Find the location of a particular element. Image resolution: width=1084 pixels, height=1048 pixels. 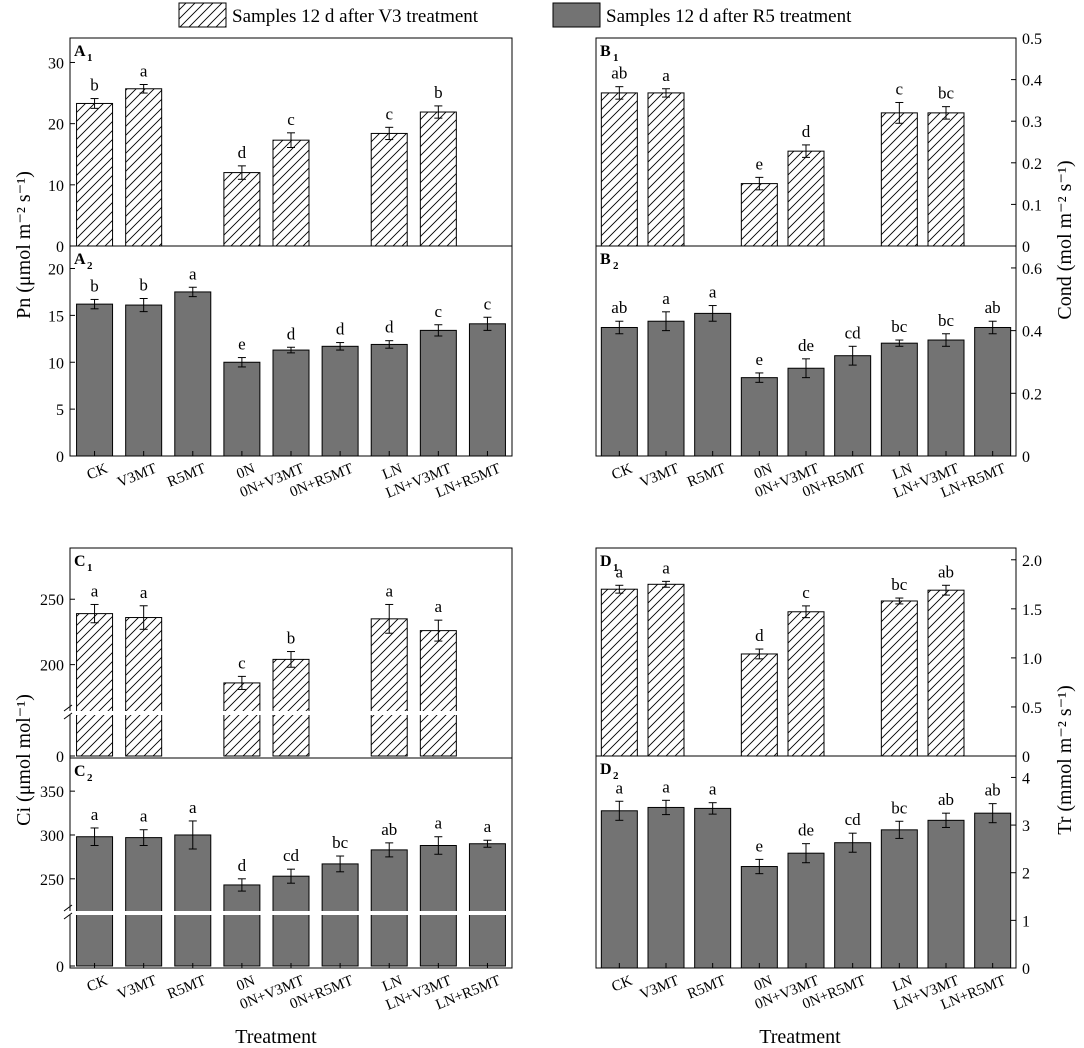

panel-label: A is located at coordinates (80, 51).